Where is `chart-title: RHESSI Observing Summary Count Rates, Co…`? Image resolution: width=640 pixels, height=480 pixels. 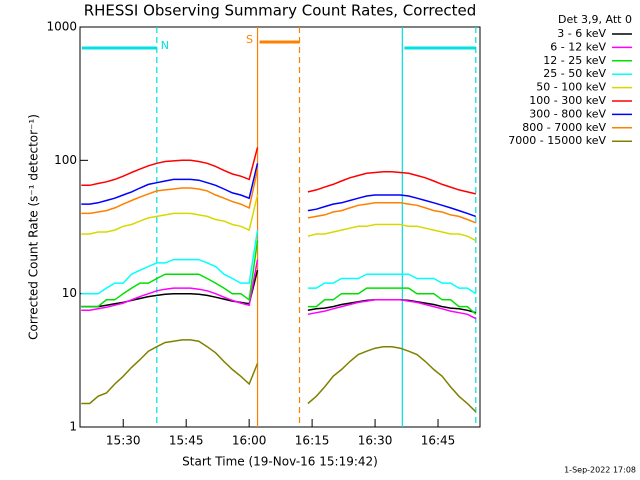 chart-title: RHESSI Observing Summary Count Rates, Co… is located at coordinates (280, 11).